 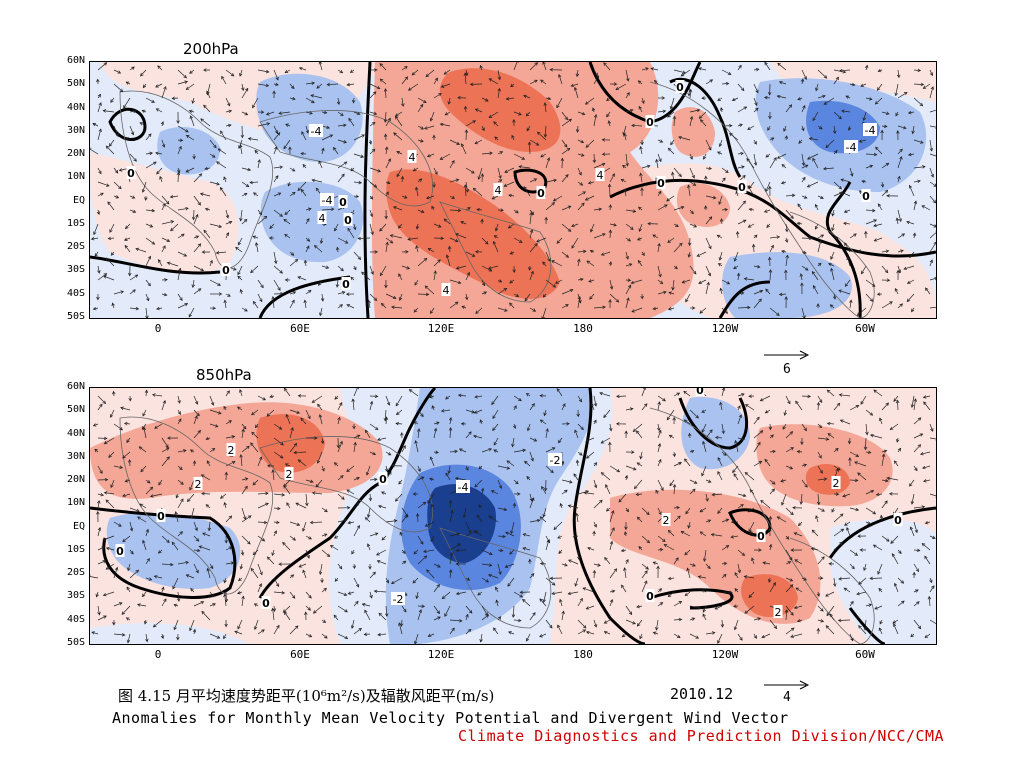 I want to click on contour-label: 0, so click(x=120, y=551).